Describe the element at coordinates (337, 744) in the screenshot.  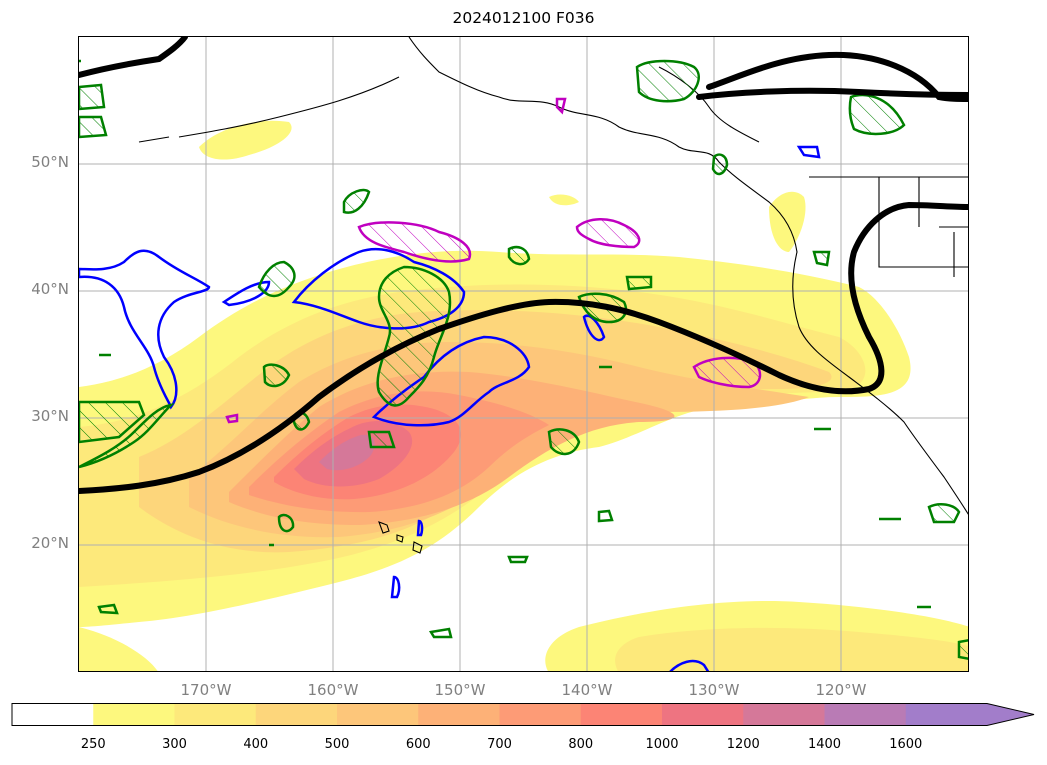
I see `colorbar-tick-label: 500` at that location.